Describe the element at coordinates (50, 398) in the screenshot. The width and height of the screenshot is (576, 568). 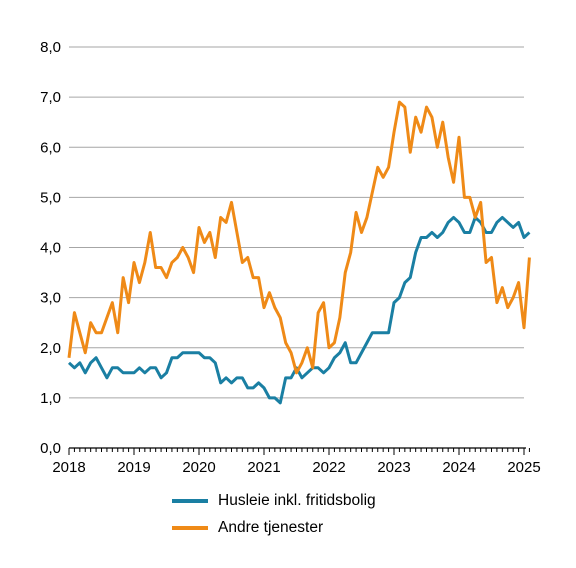
I see `y-tick-label: 1,0` at that location.